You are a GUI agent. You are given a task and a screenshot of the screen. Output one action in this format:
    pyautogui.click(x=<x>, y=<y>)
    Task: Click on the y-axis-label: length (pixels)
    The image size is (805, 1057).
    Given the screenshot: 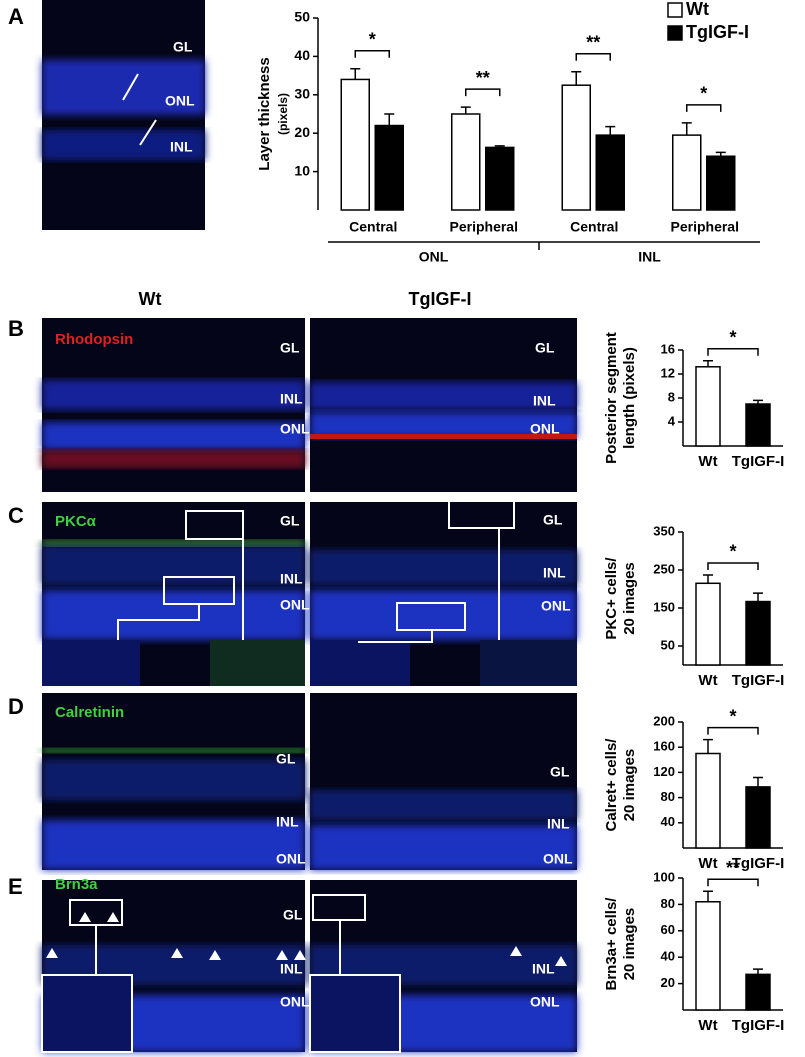 What is the action you would take?
    pyautogui.click(x=629, y=398)
    